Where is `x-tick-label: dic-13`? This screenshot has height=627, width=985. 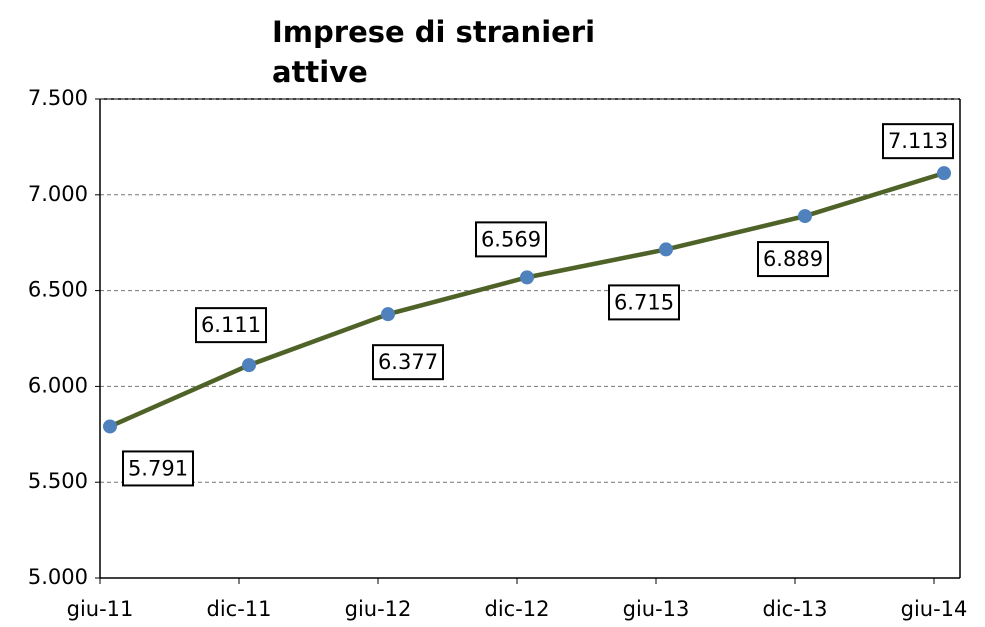 x-tick-label: dic-13 is located at coordinates (794, 609).